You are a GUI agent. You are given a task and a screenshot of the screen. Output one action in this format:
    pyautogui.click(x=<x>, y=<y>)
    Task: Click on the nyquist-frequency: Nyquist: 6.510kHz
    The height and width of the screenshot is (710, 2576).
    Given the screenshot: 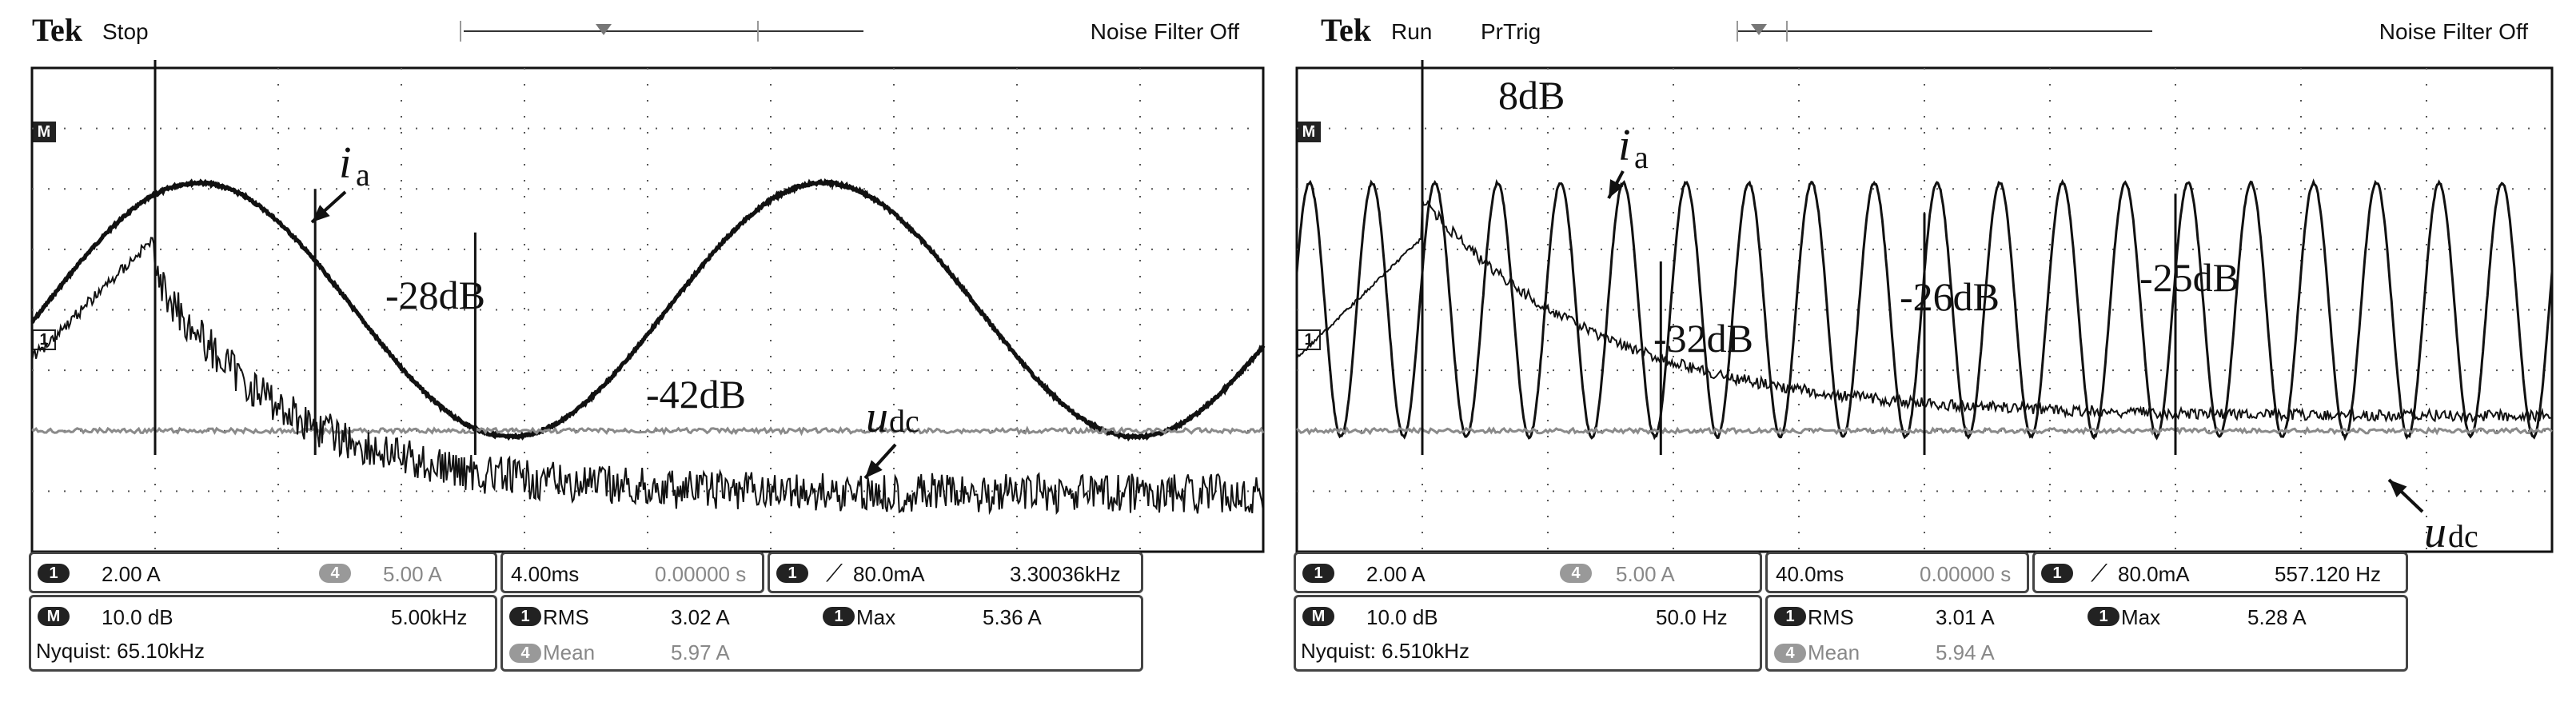 What is the action you would take?
    pyautogui.click(x=1385, y=651)
    